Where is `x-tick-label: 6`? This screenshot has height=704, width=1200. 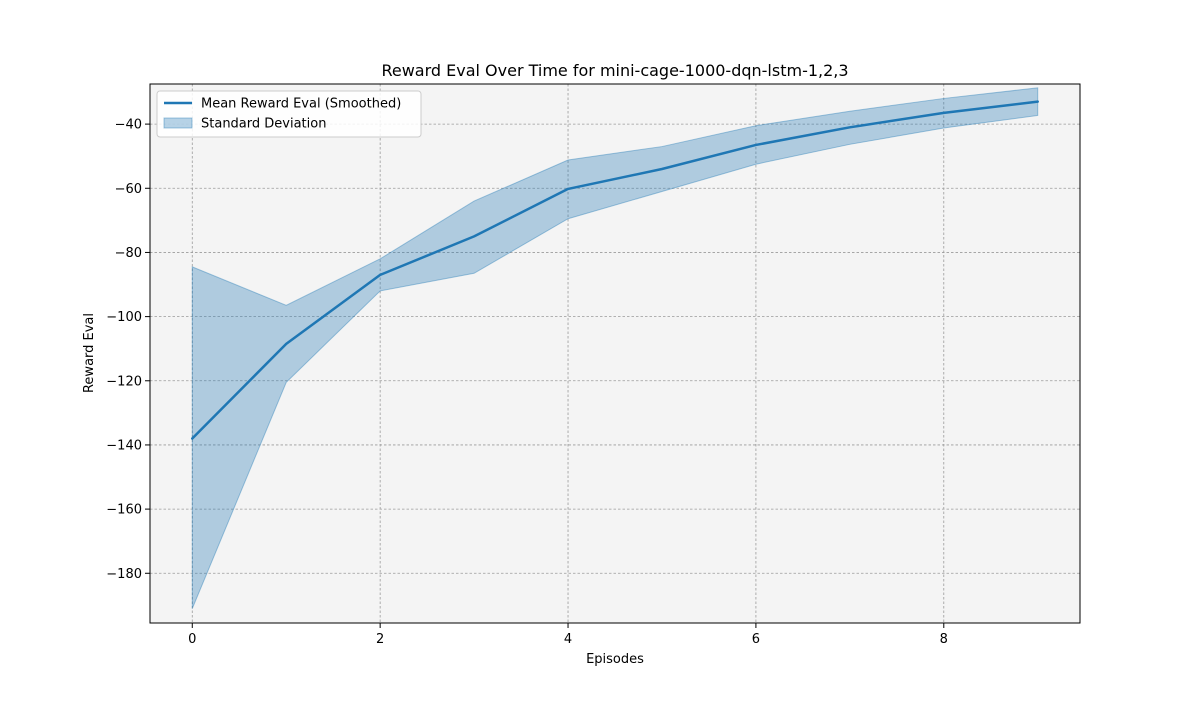
x-tick-label: 6 is located at coordinates (756, 639).